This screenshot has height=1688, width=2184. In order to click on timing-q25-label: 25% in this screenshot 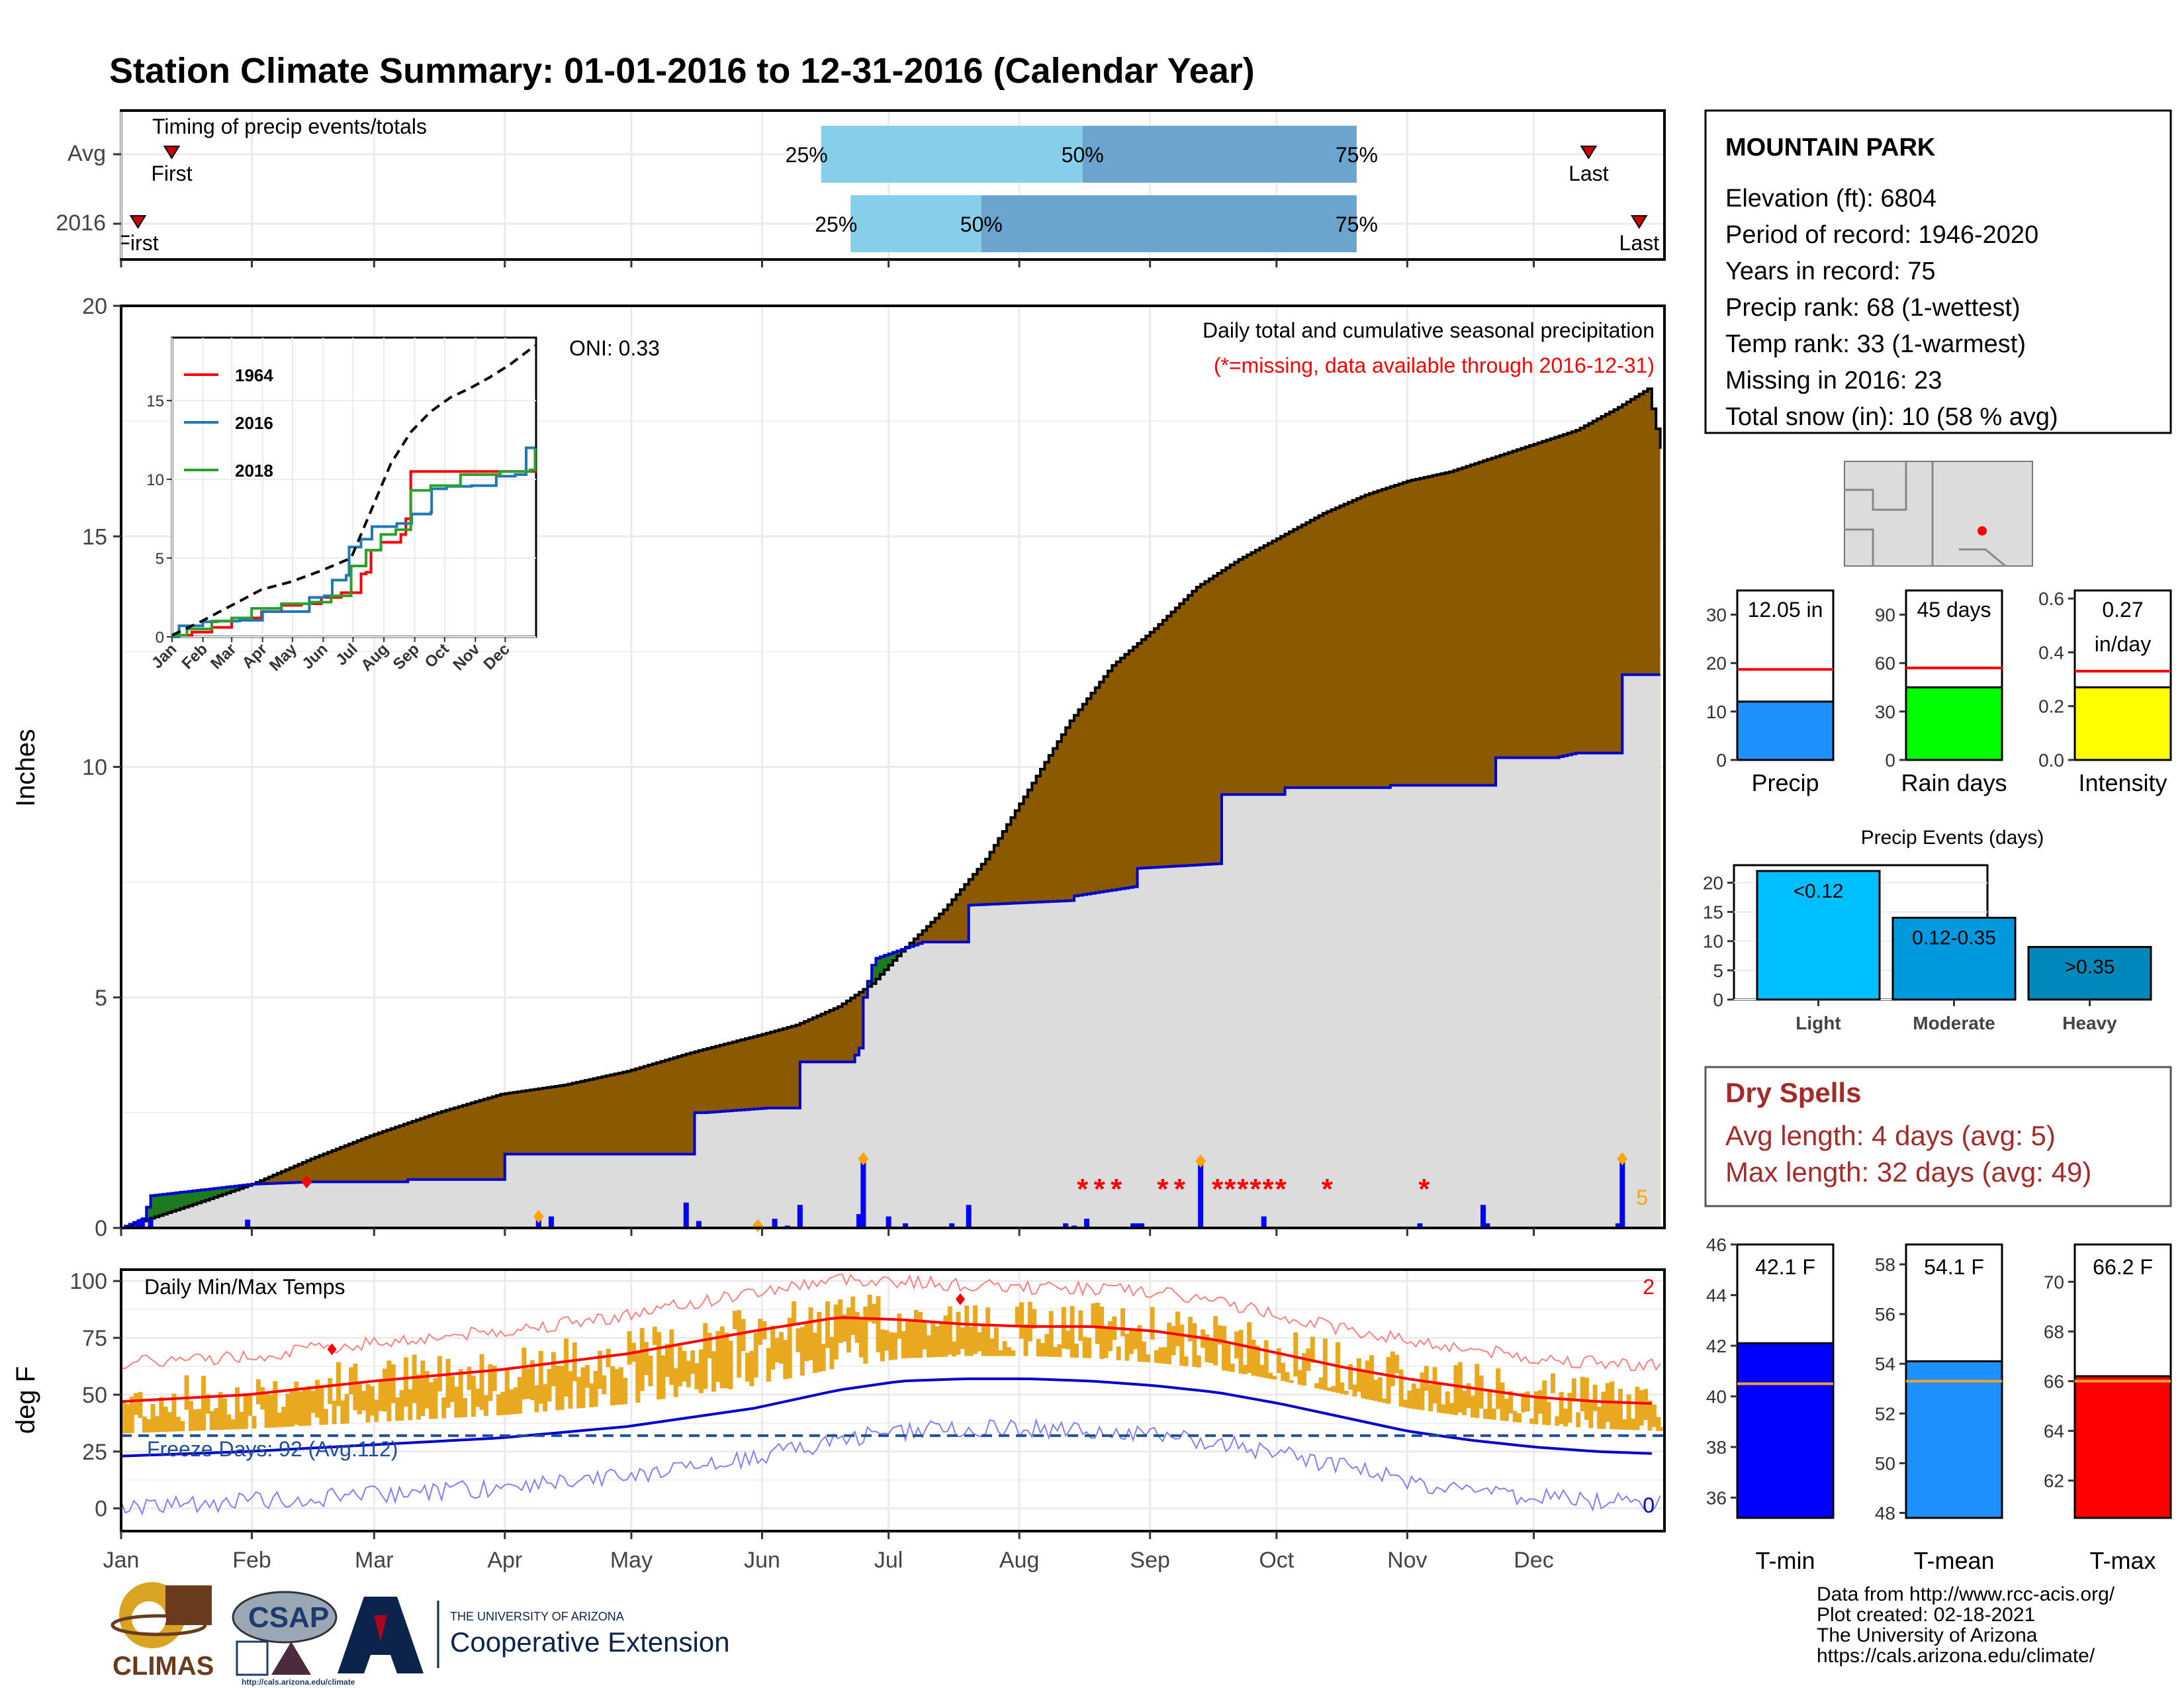, I will do `click(836, 224)`.